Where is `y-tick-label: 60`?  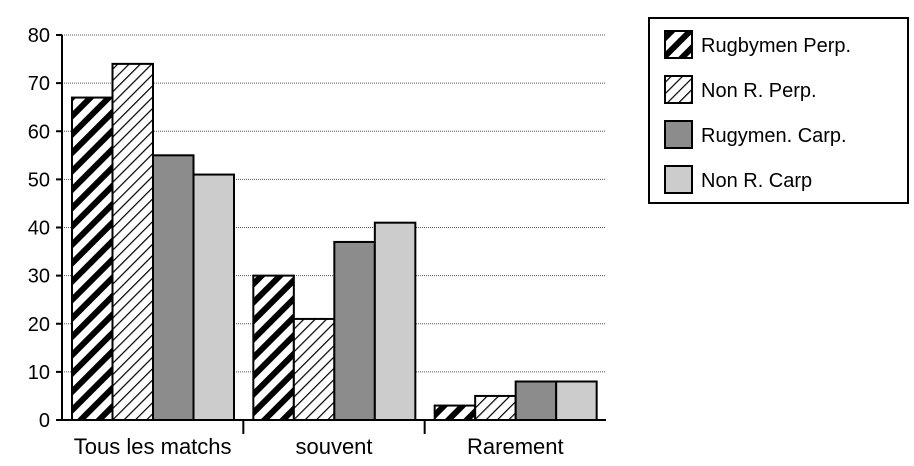
y-tick-label: 60 is located at coordinates (39, 132).